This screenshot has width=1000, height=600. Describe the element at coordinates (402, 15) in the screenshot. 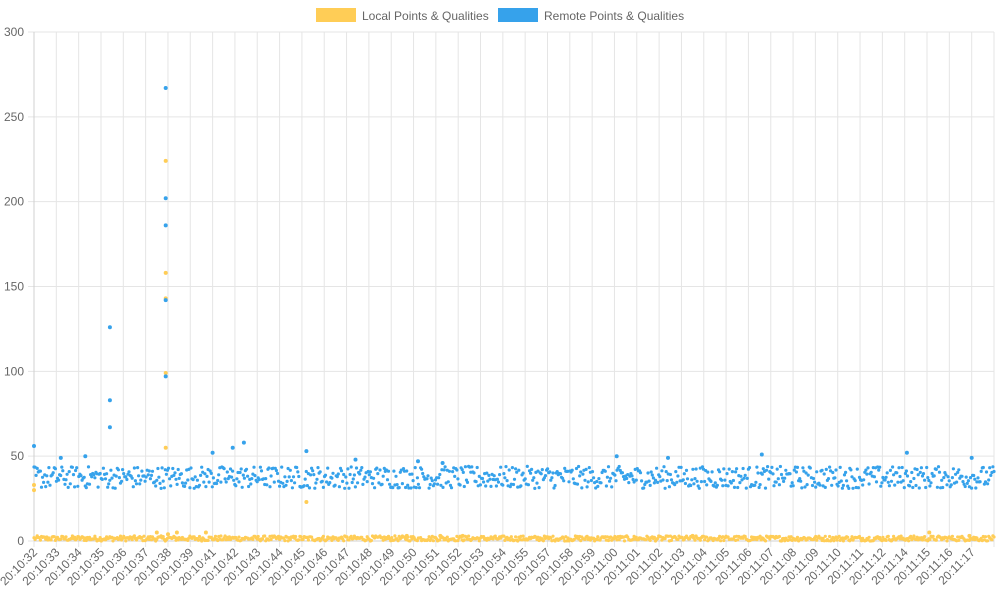

I see `legend-item-local: Local Points & Qualities` at that location.